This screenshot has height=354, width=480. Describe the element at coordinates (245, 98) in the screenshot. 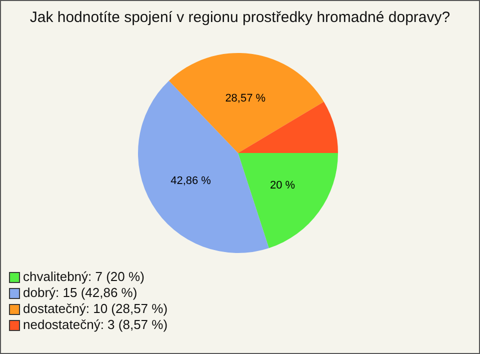

I see `data-label: 28,57 %` at that location.